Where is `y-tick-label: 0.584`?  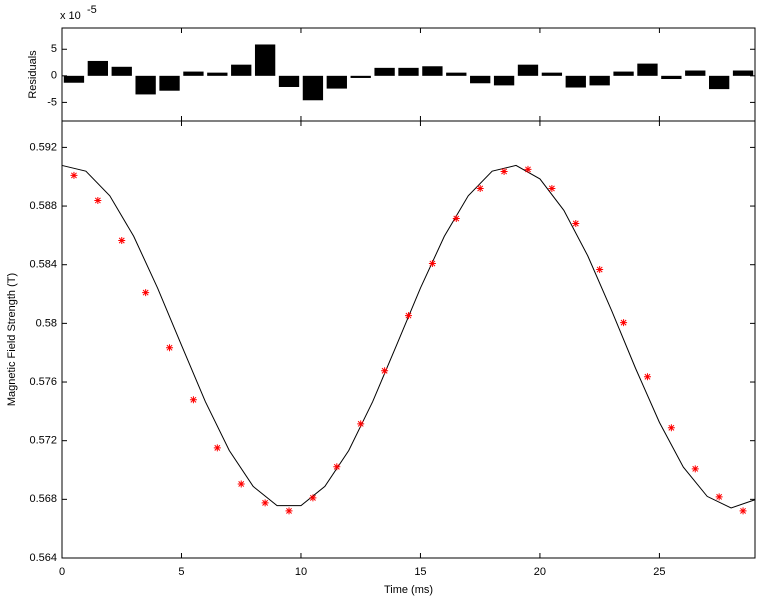
y-tick-label: 0.584 is located at coordinates (43, 265).